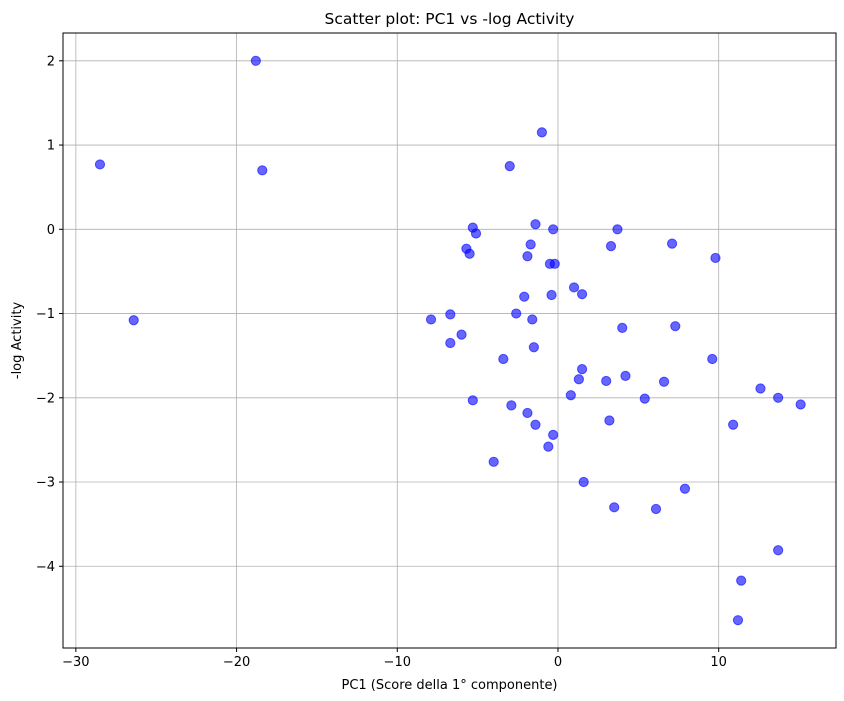  I want to click on x-tick-label: −20, so click(236, 662).